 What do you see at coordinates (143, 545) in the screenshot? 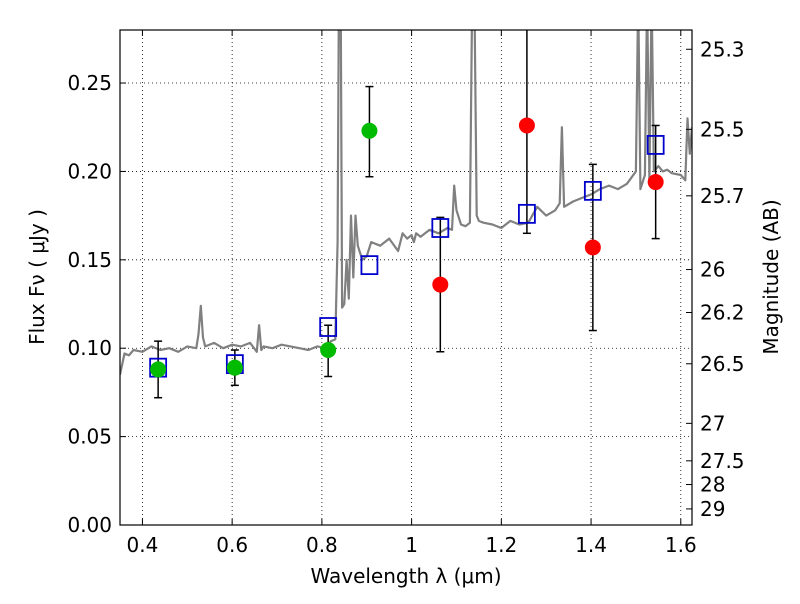
I see `x-tick-label: 0.4` at bounding box center [143, 545].